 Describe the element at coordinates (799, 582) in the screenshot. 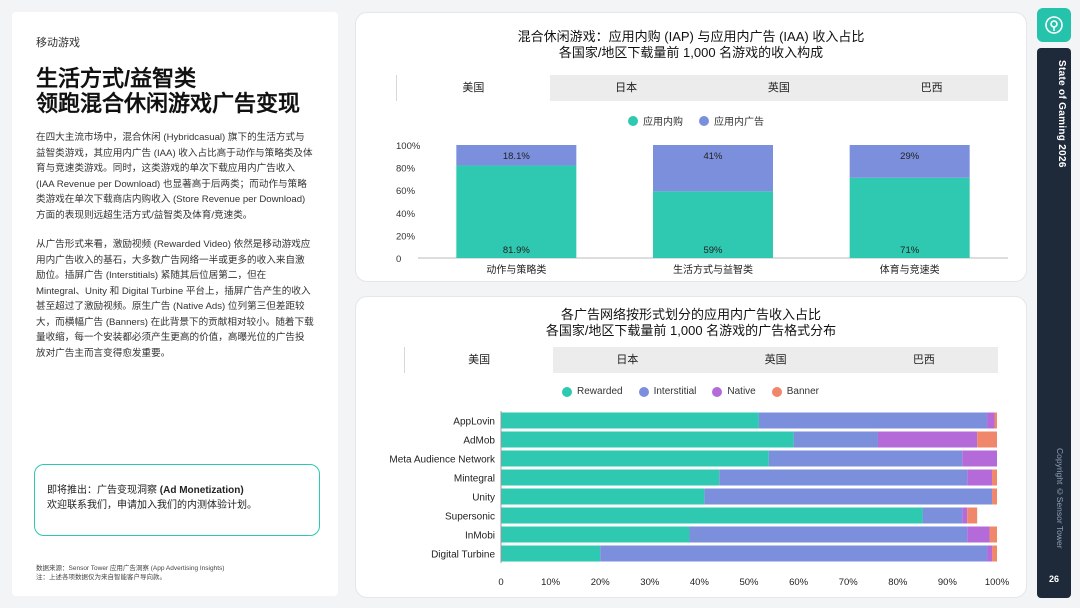

I see `x-tick-label: 60%` at that location.